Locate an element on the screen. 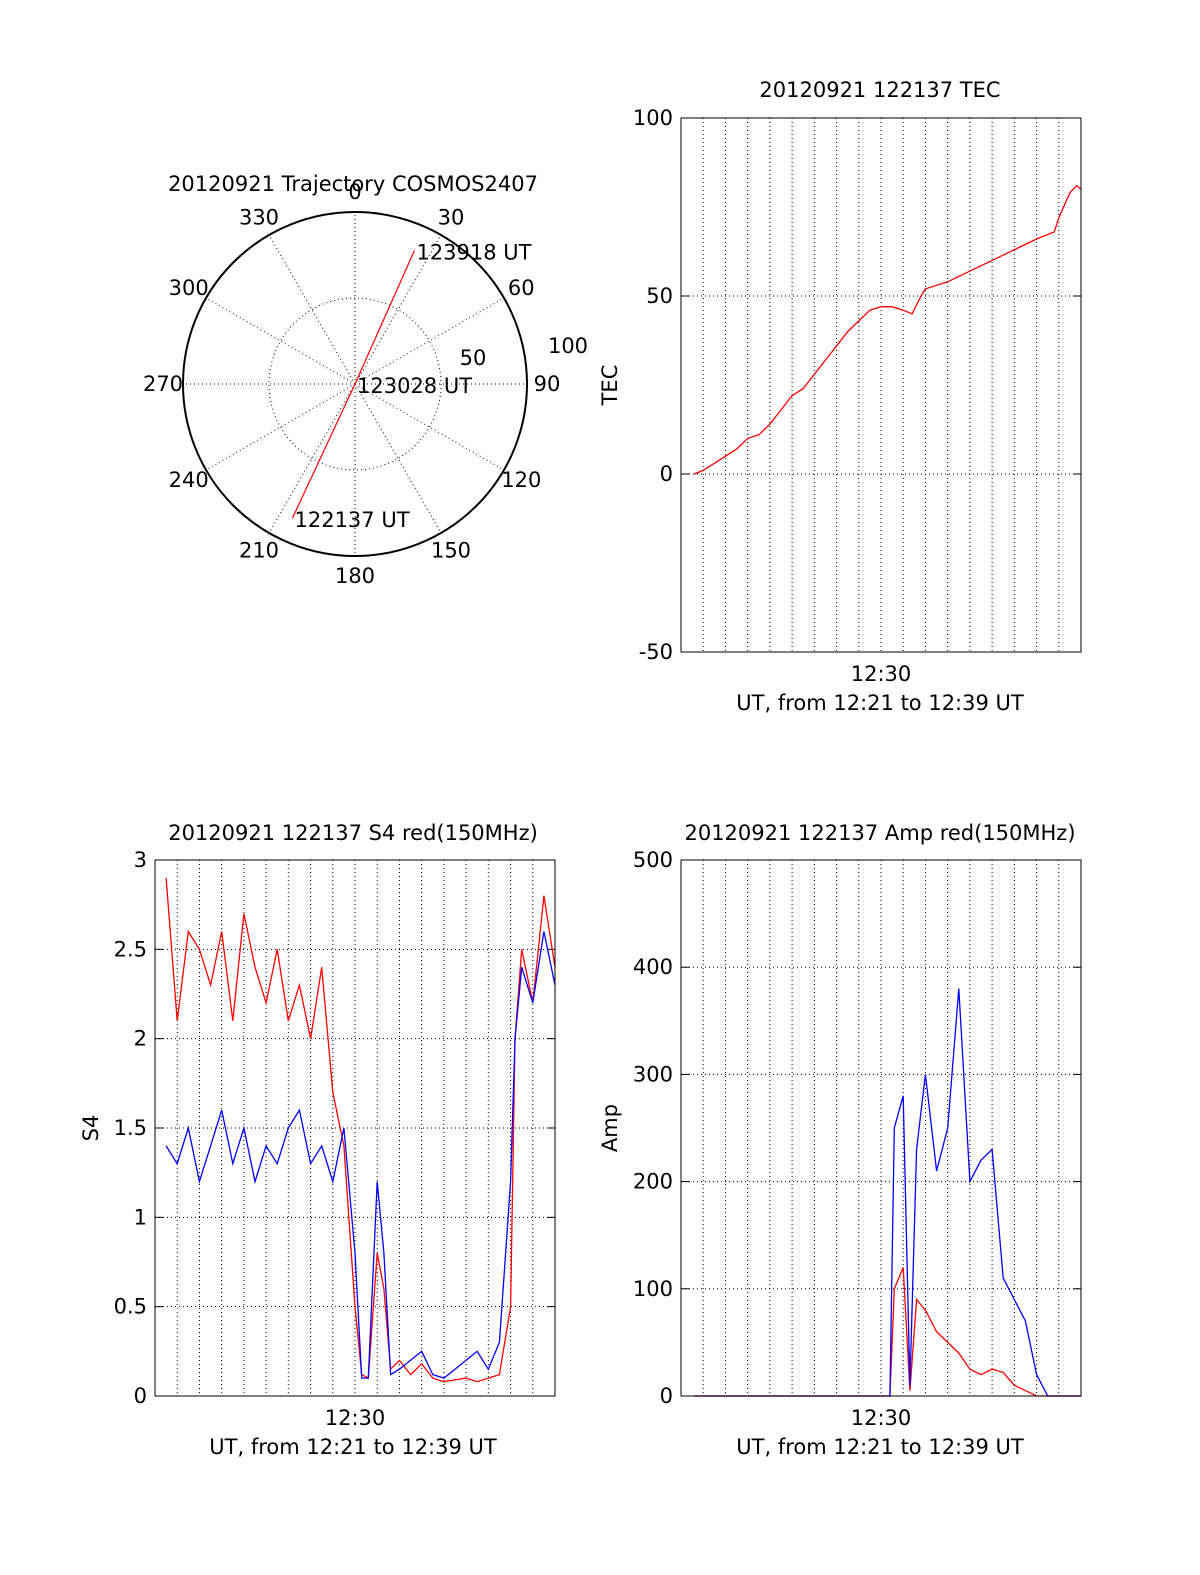  polar-outer-ring is located at coordinates (355, 384).